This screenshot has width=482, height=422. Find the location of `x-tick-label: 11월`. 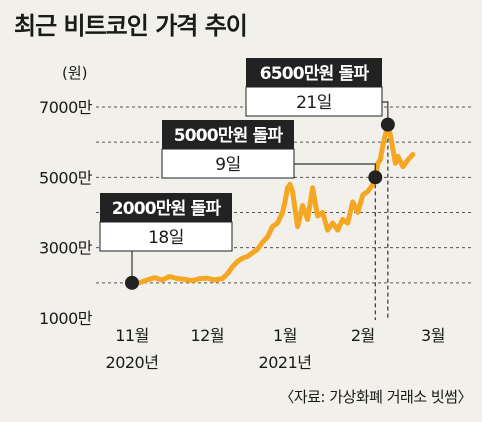

x-tick-label: 11월 is located at coordinates (132, 335).